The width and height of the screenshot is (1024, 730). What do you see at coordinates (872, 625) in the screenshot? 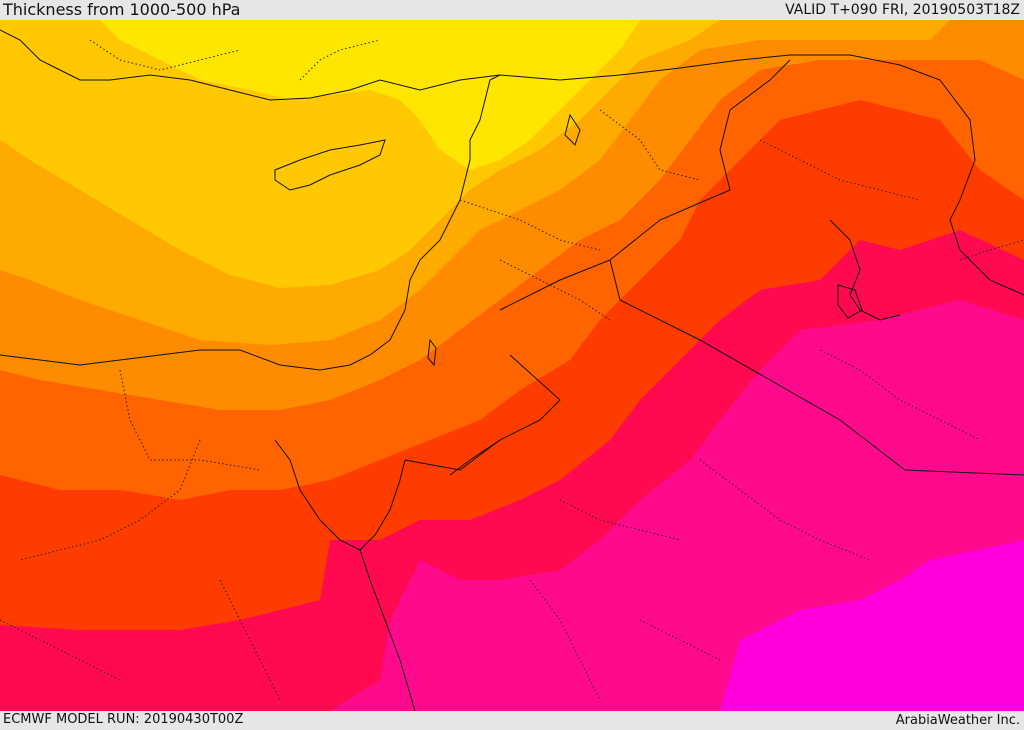
I see `band-magenta` at bounding box center [872, 625].